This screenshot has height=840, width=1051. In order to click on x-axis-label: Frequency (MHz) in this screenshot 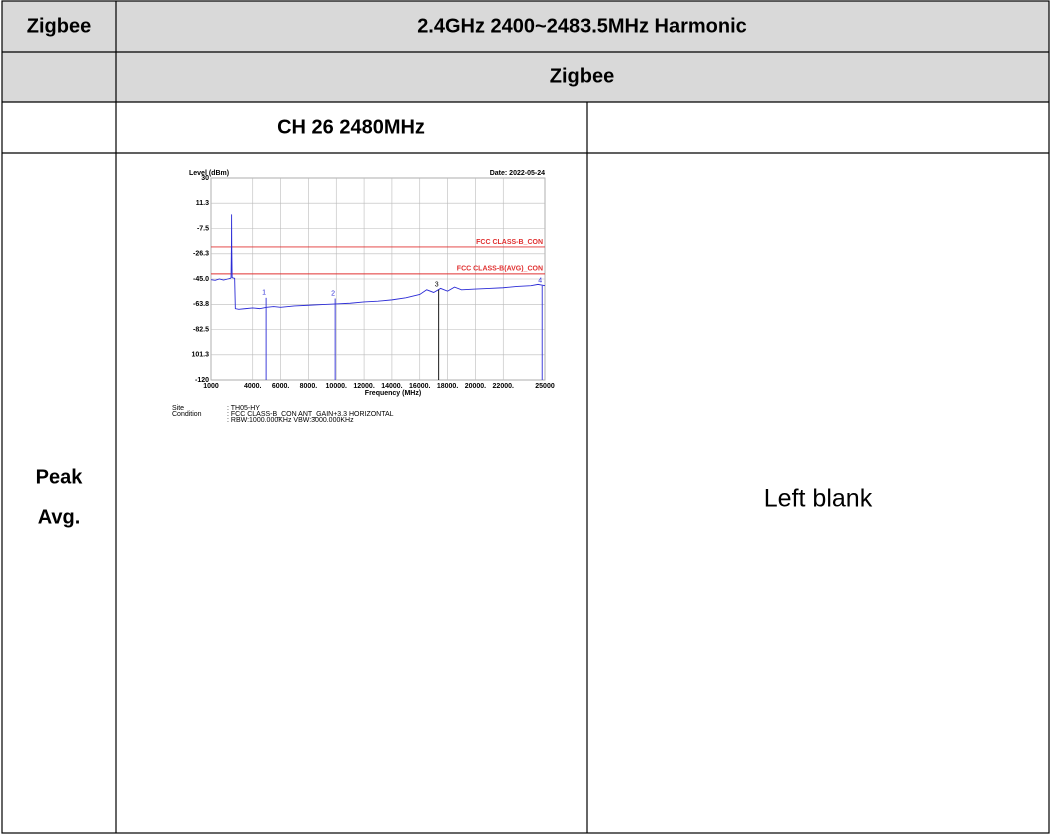, I will do `click(393, 393)`.